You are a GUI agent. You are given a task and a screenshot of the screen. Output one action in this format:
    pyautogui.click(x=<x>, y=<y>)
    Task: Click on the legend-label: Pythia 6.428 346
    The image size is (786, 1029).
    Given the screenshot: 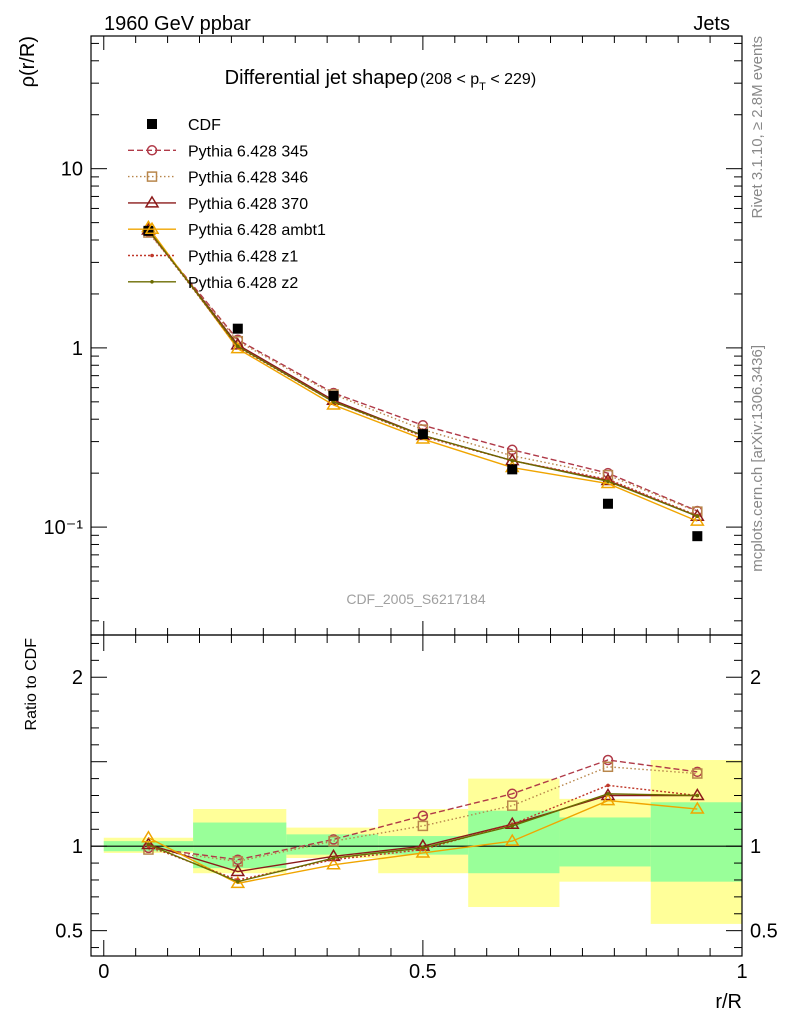 What is the action you would take?
    pyautogui.click(x=248, y=178)
    